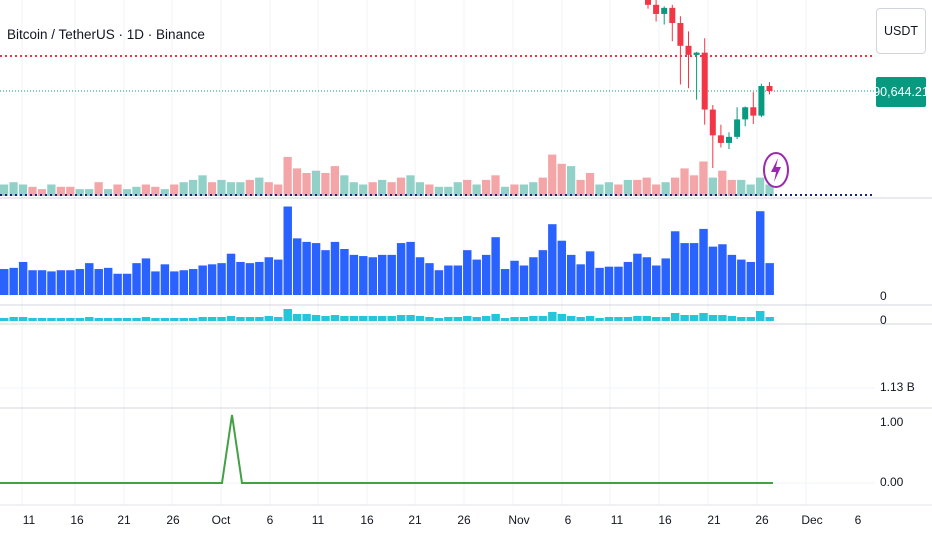 The image size is (932, 550). What do you see at coordinates (812, 520) in the screenshot?
I see `time-axis-tick-label: Dec` at bounding box center [812, 520].